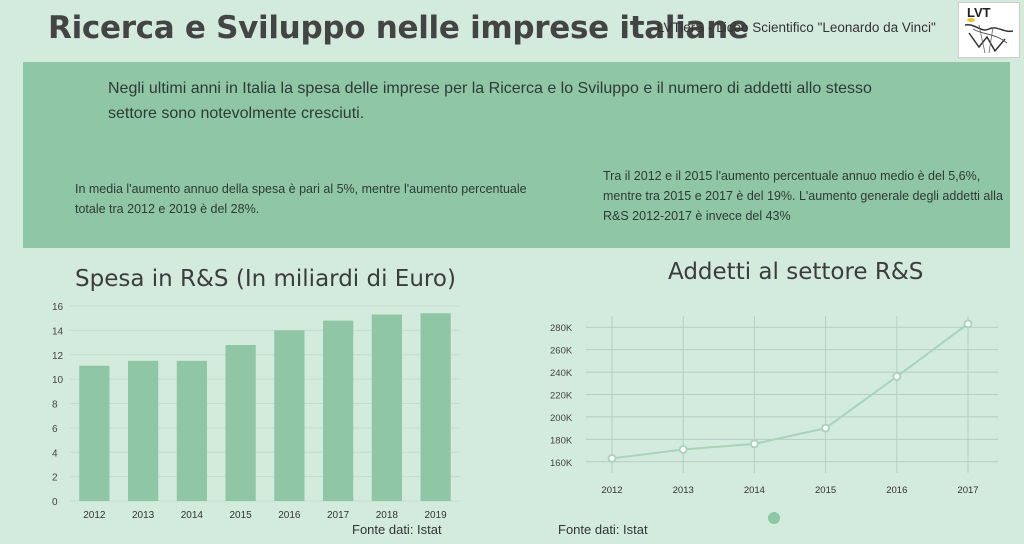 The width and height of the screenshot is (1024, 544). Describe the element at coordinates (338, 515) in the screenshot. I see `bar-chart-x-tick-label: 2017` at that location.